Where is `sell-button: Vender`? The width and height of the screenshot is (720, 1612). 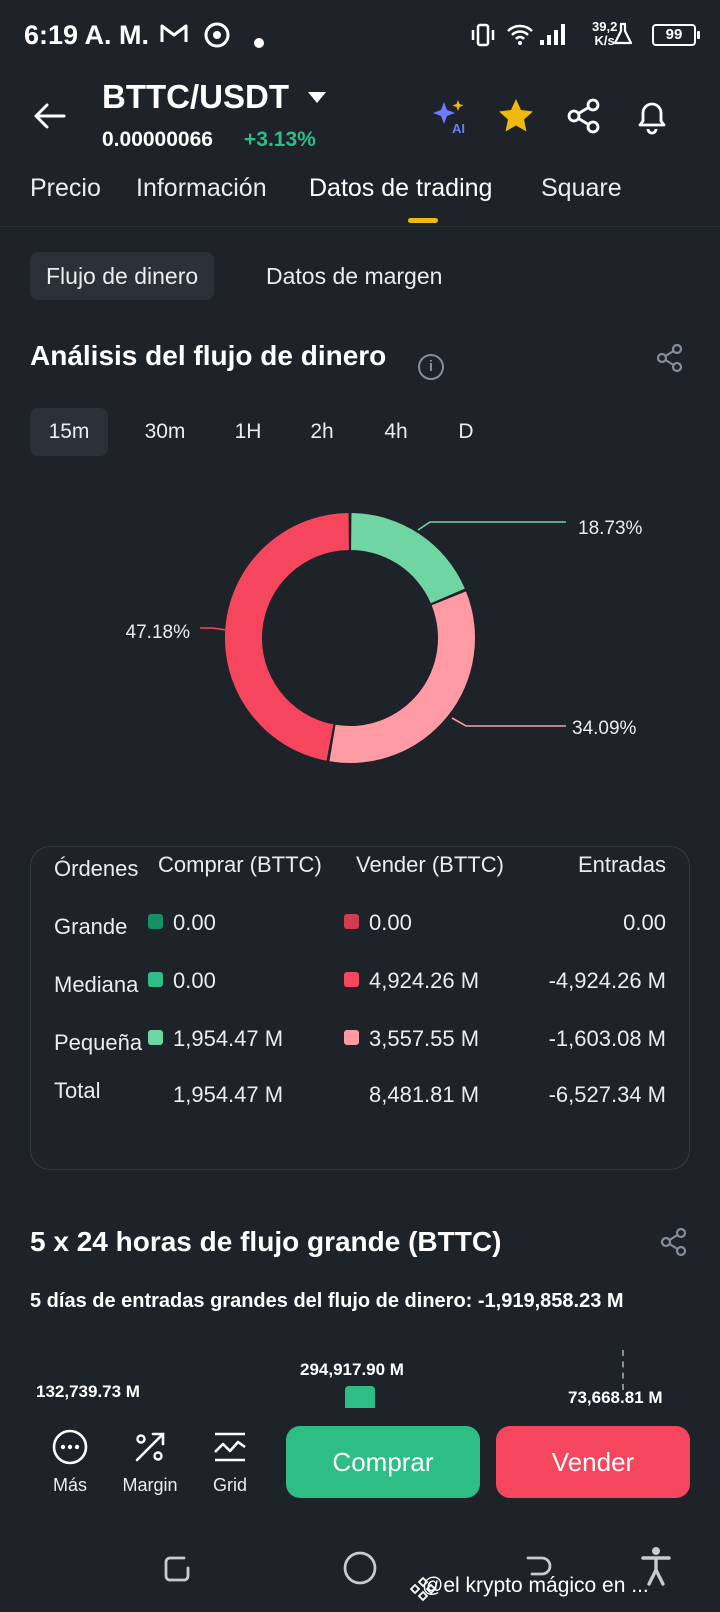 sell-button: Vender is located at coordinates (593, 1462).